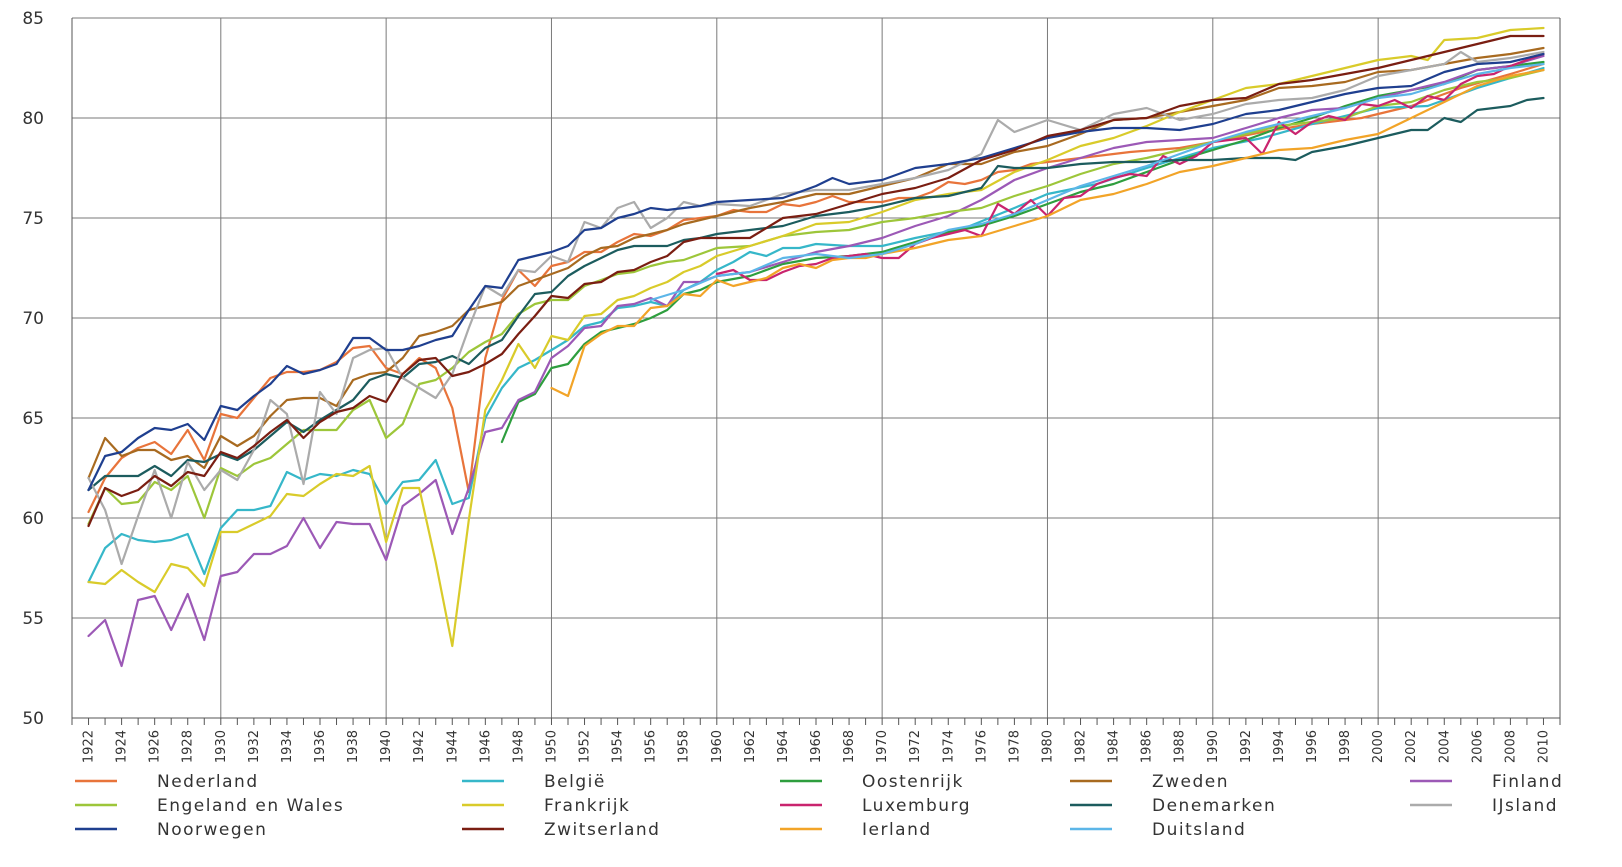 This screenshot has height=867, width=1622. What do you see at coordinates (155, 746) in the screenshot?
I see `x-tick-label: 1926` at bounding box center [155, 746].